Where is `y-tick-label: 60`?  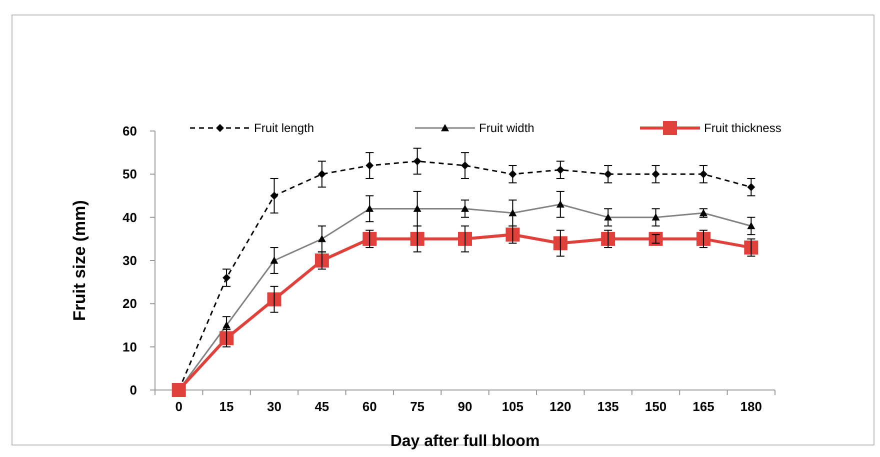
y-tick-label: 60 is located at coordinates (129, 131).